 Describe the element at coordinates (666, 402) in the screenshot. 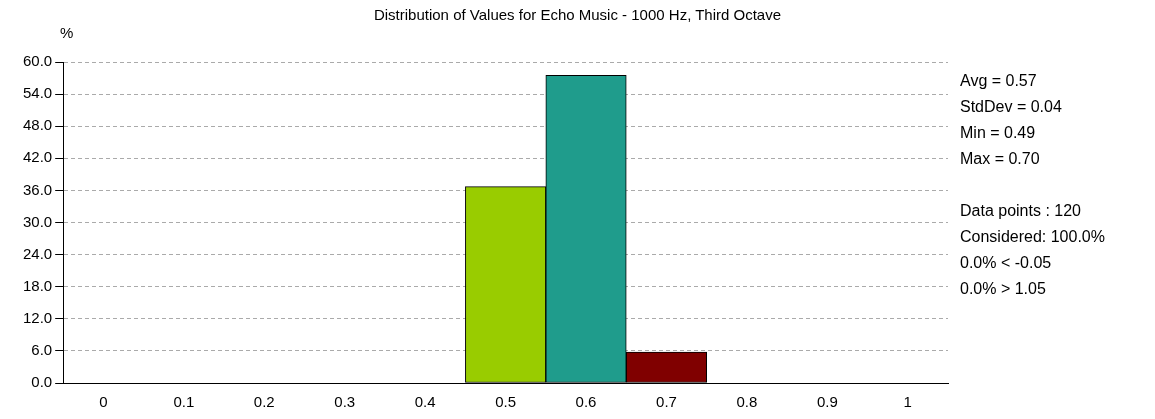

I see `x-tick-label: 0.7` at that location.